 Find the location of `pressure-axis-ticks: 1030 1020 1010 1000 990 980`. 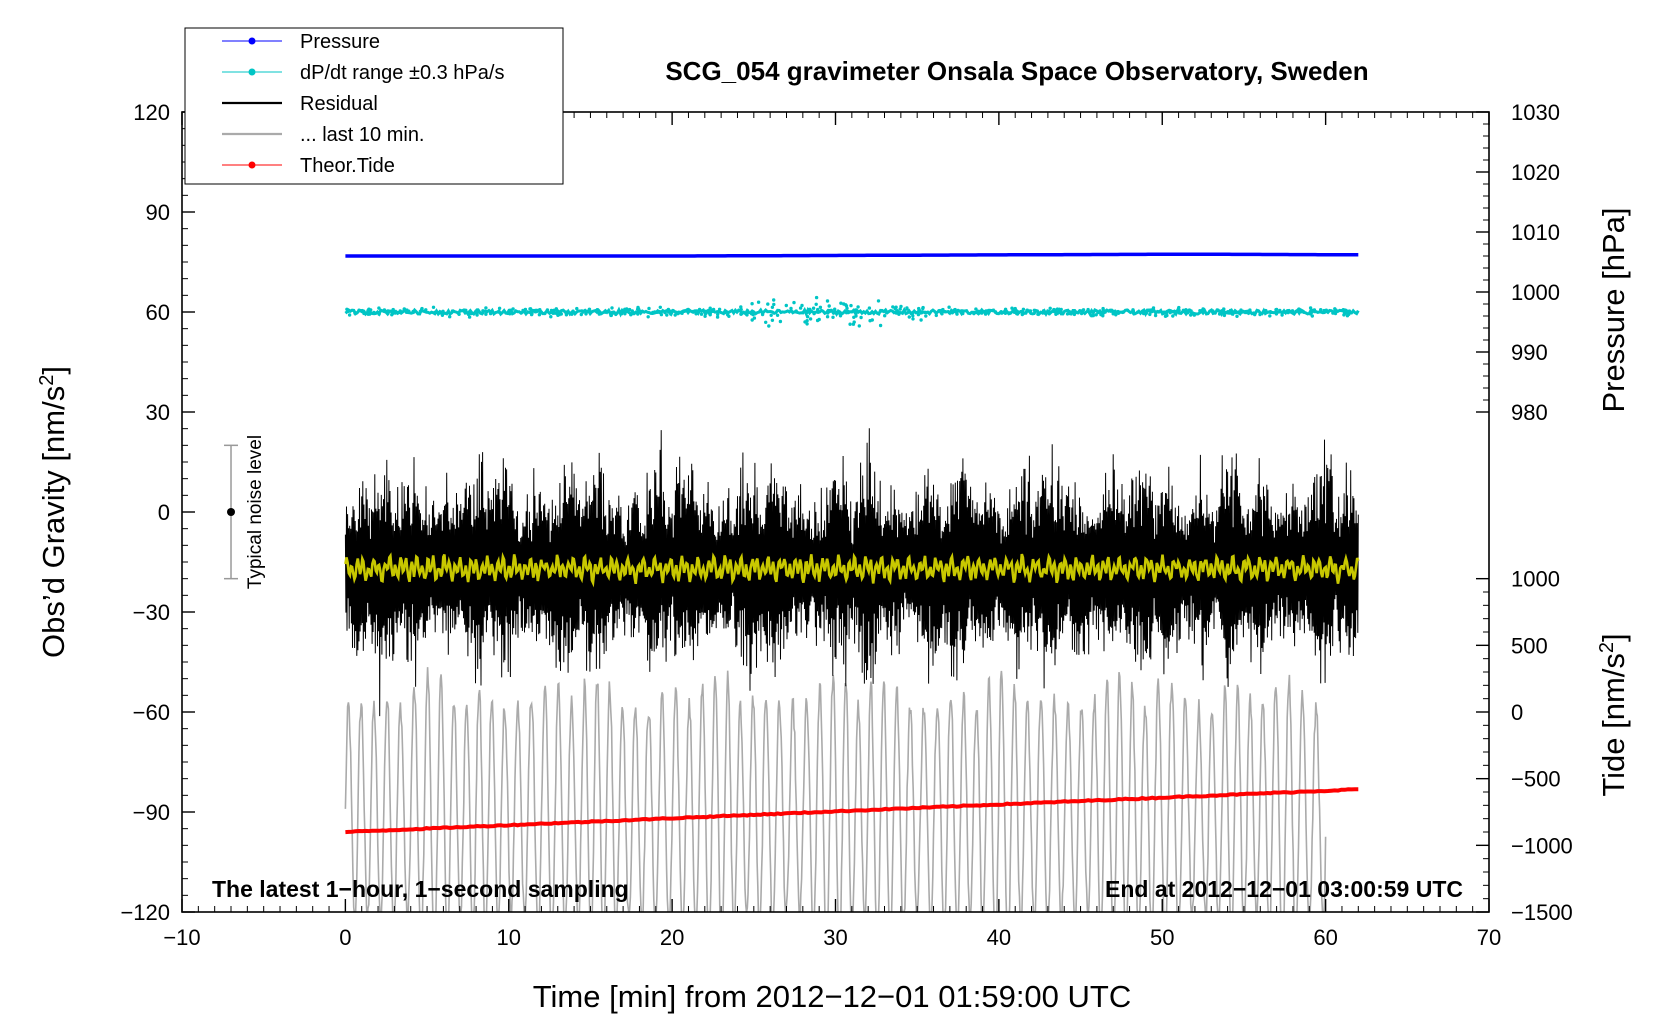

pressure-axis-ticks: 1030 1020 1010 1000 990 980 is located at coordinates (1518, 262).